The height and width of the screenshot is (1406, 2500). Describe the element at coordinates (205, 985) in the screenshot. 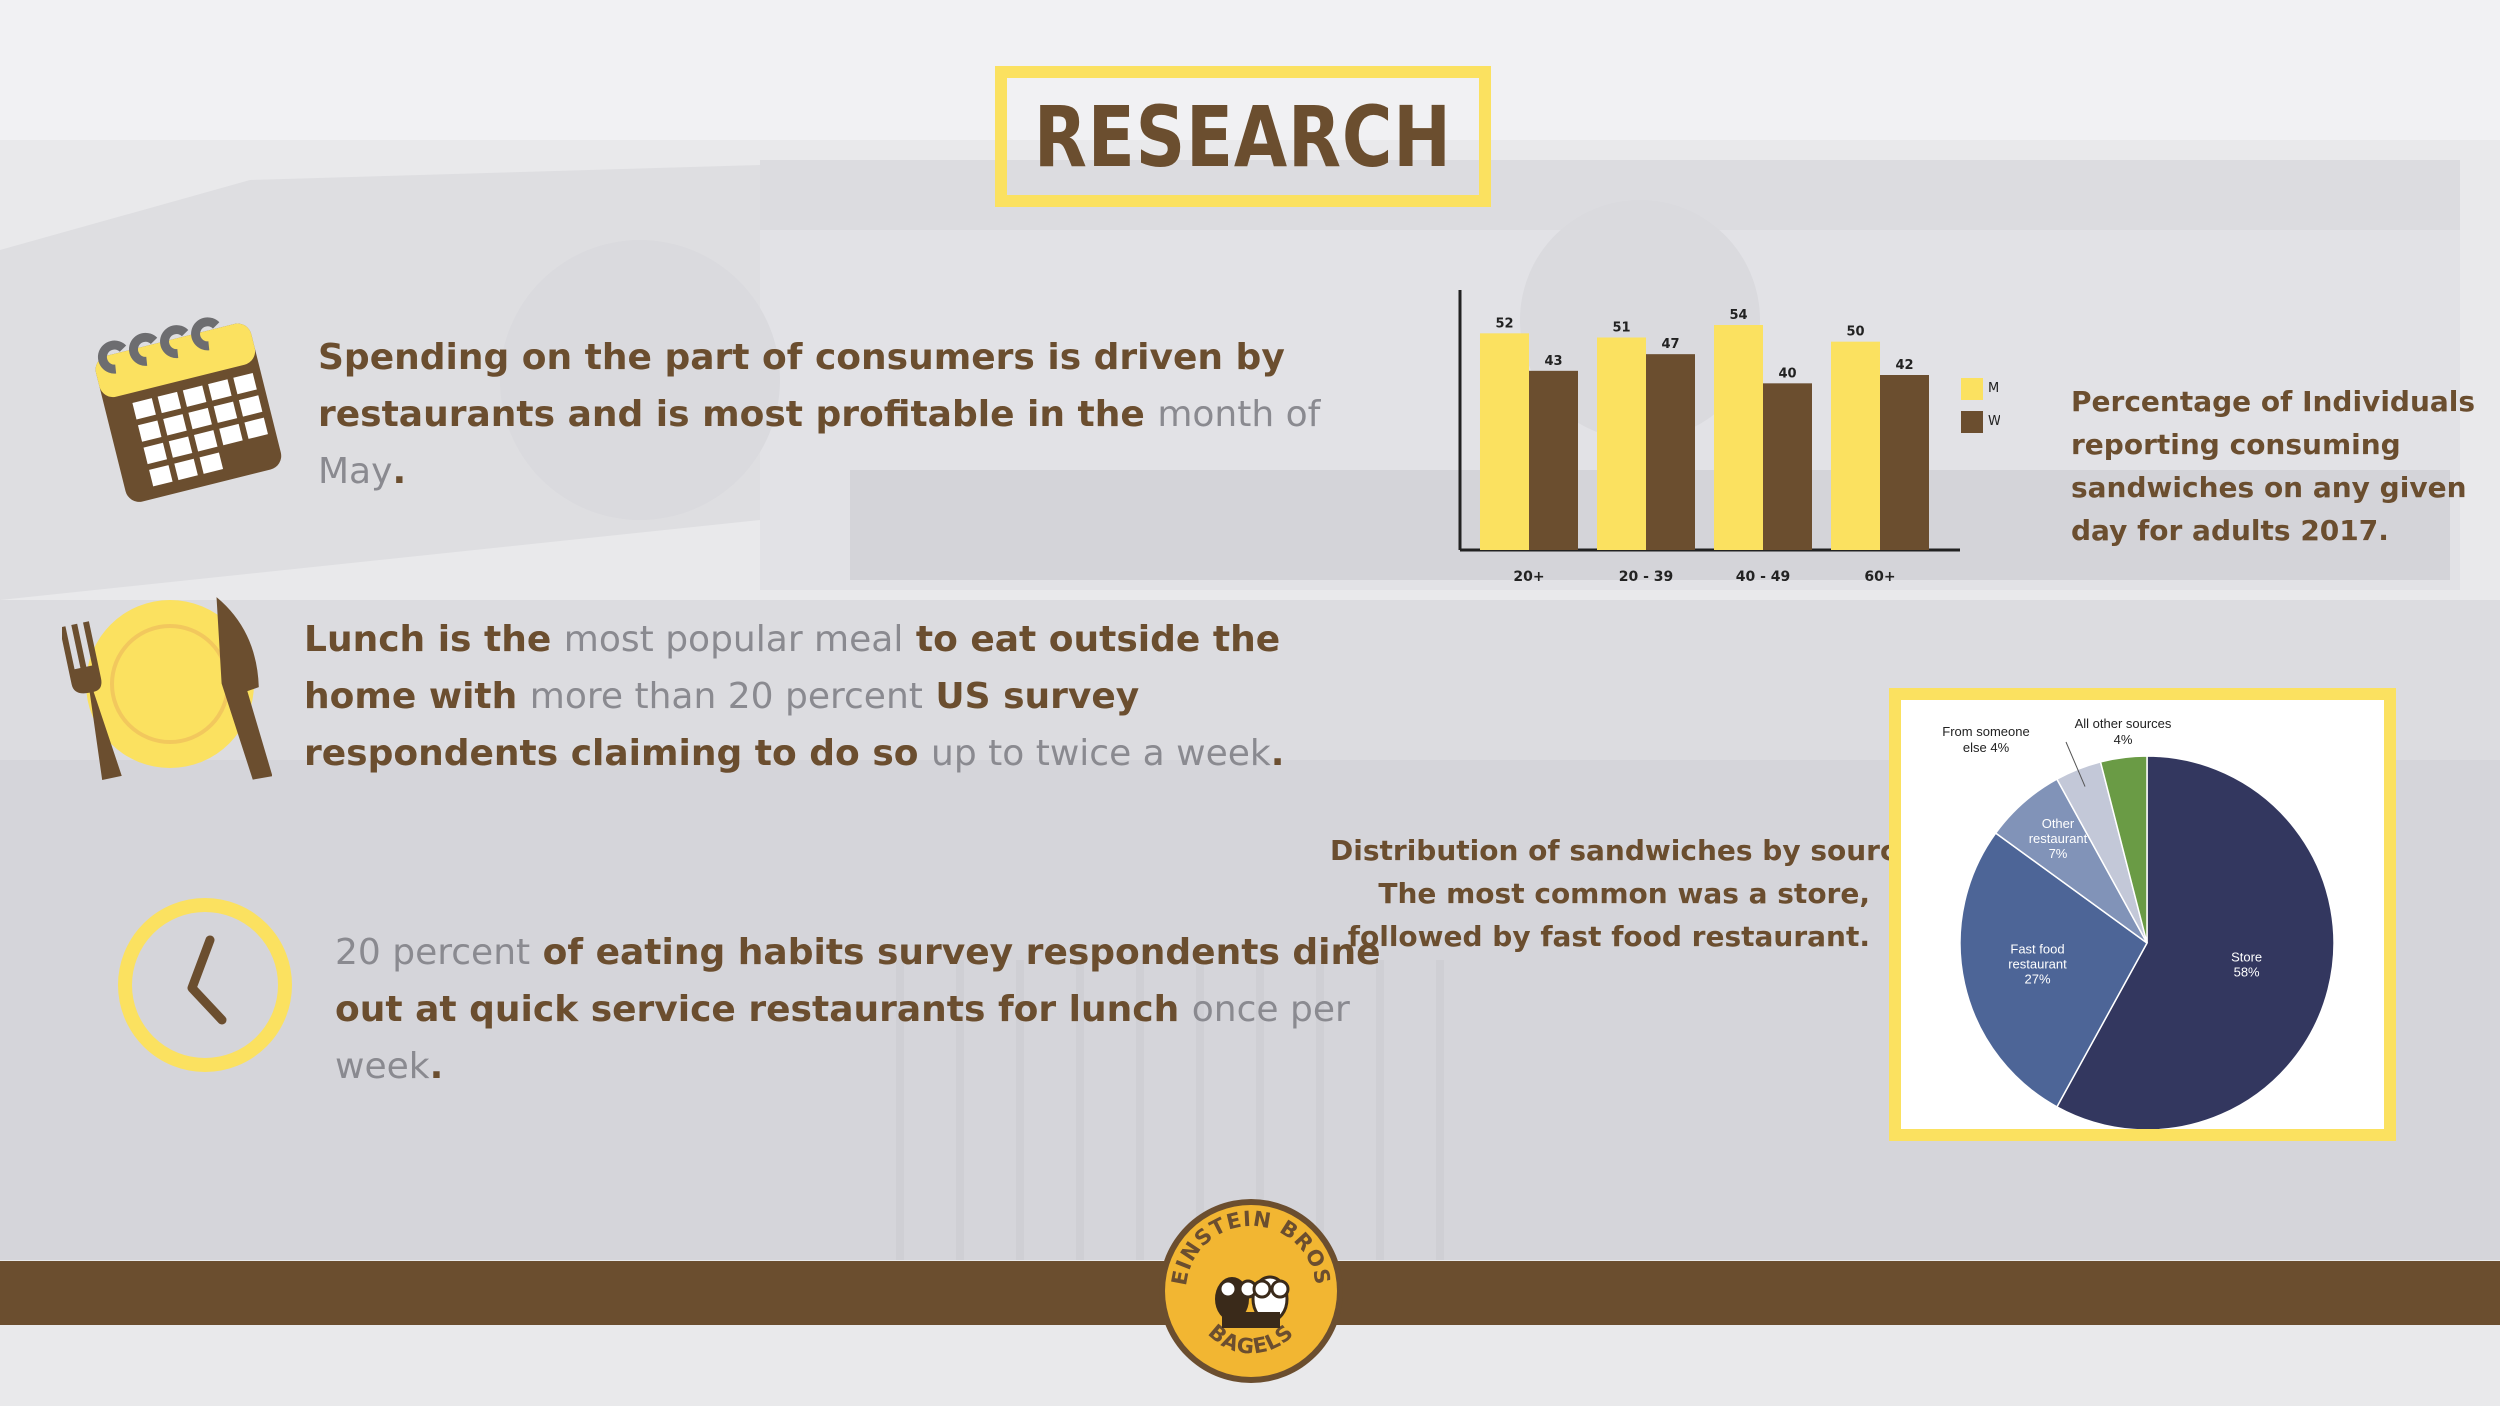

I see `clock-icon` at that location.